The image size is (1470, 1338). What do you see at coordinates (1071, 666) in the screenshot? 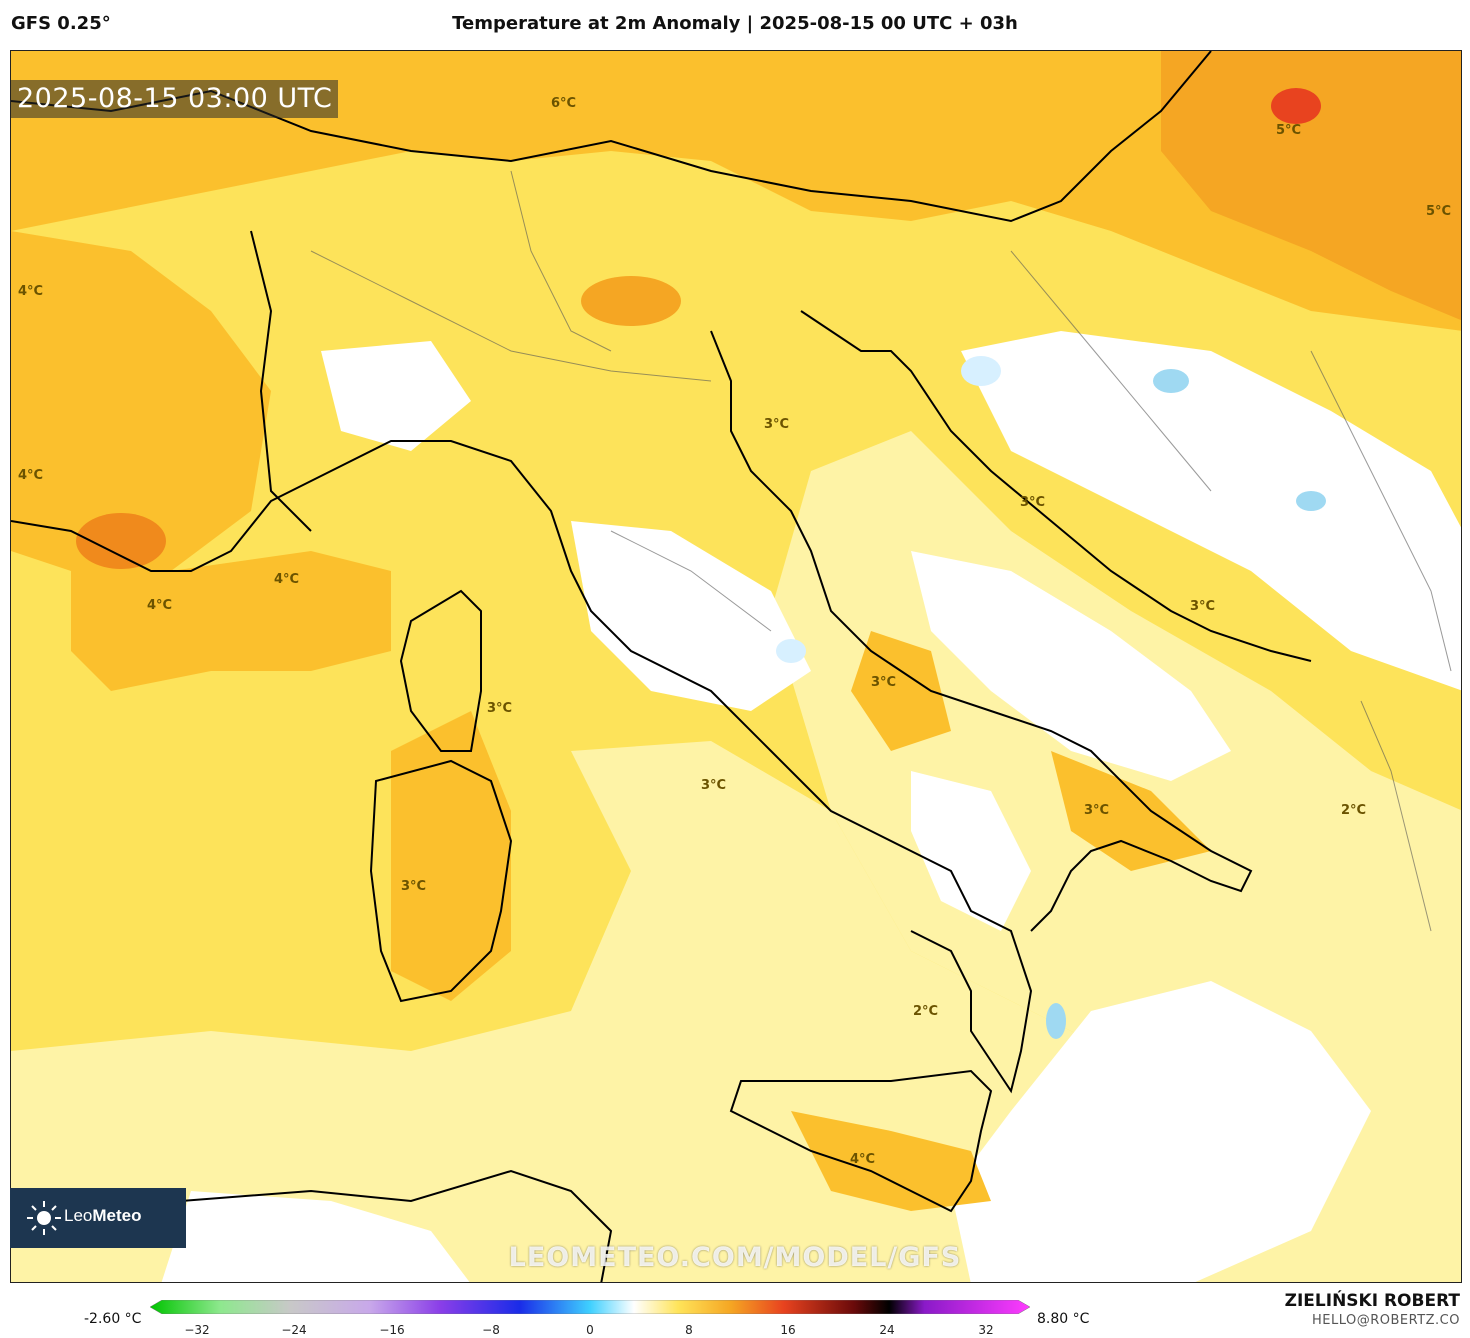
I see `white-zone-adriatic` at bounding box center [1071, 666].